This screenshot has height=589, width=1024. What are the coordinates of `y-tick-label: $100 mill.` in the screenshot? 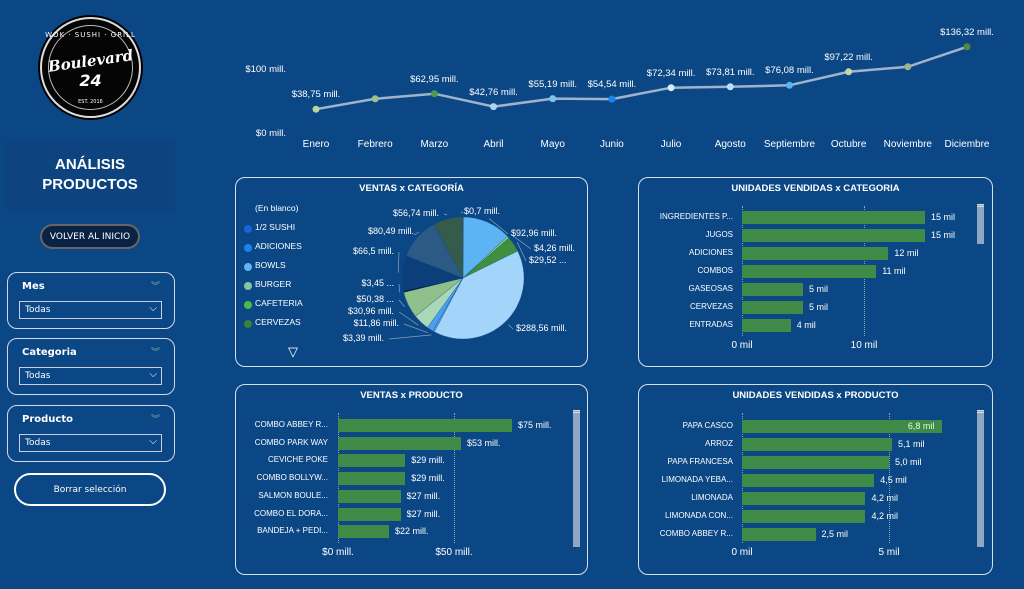 It's located at (265, 69).